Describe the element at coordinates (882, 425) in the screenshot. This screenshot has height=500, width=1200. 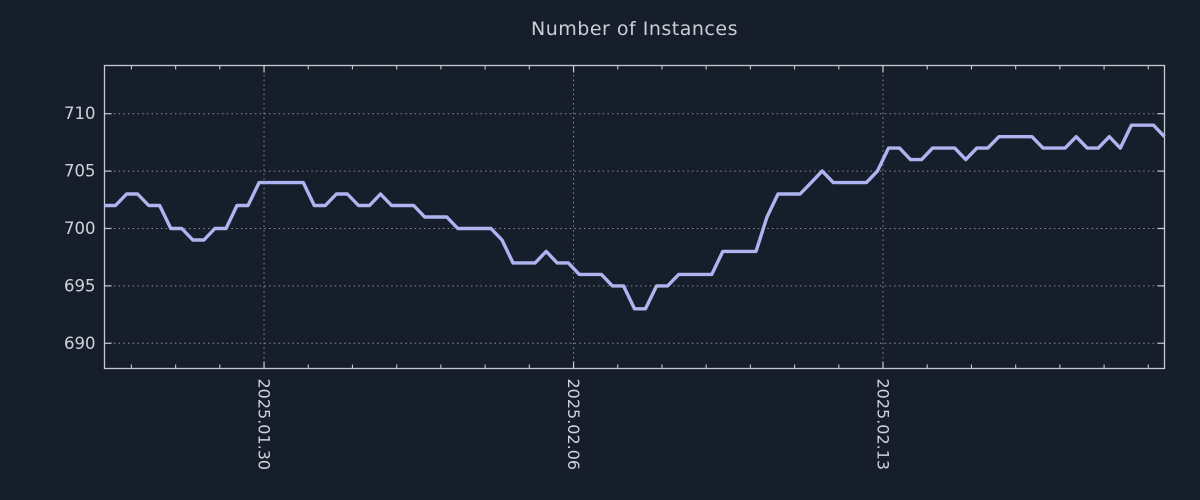
I see `x-tick-label: 2025.02.13` at that location.